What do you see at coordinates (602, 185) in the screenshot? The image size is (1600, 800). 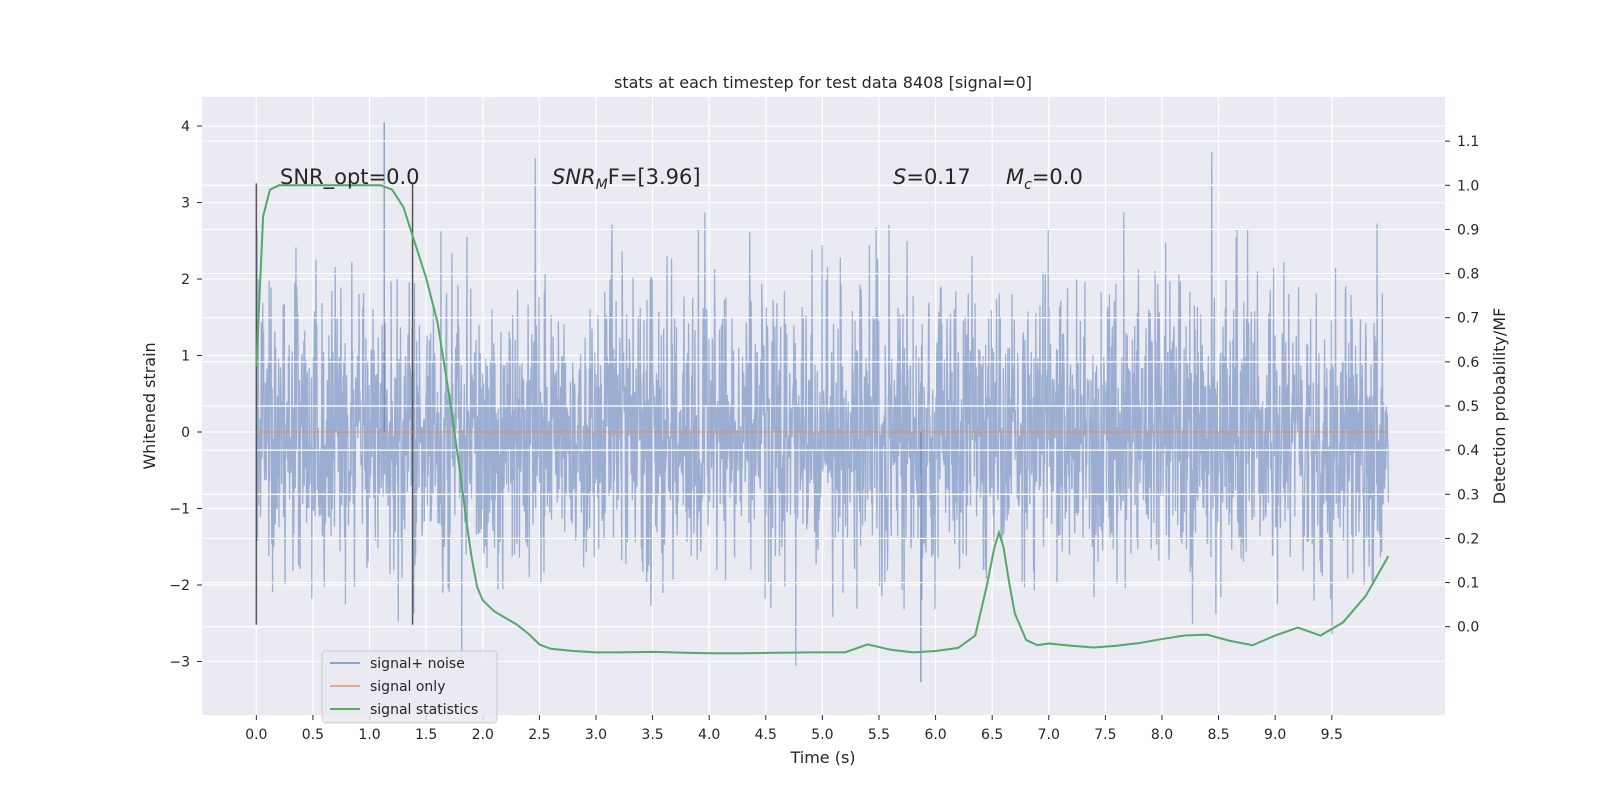 I see `snr-mf-sub: M` at bounding box center [602, 185].